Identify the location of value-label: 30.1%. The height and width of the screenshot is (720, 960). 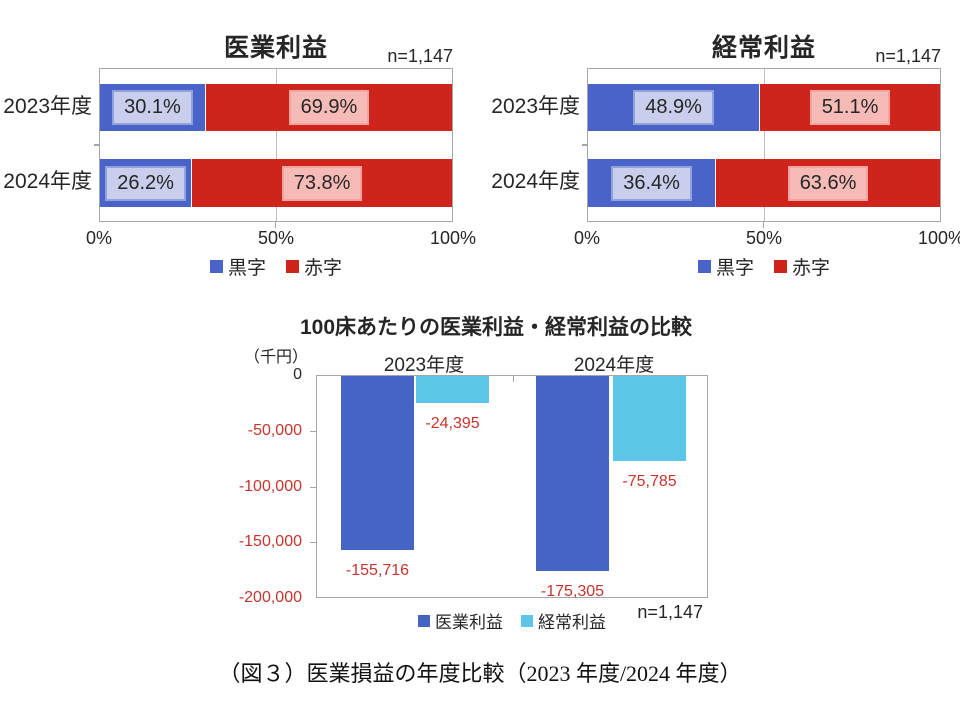
(152, 107).